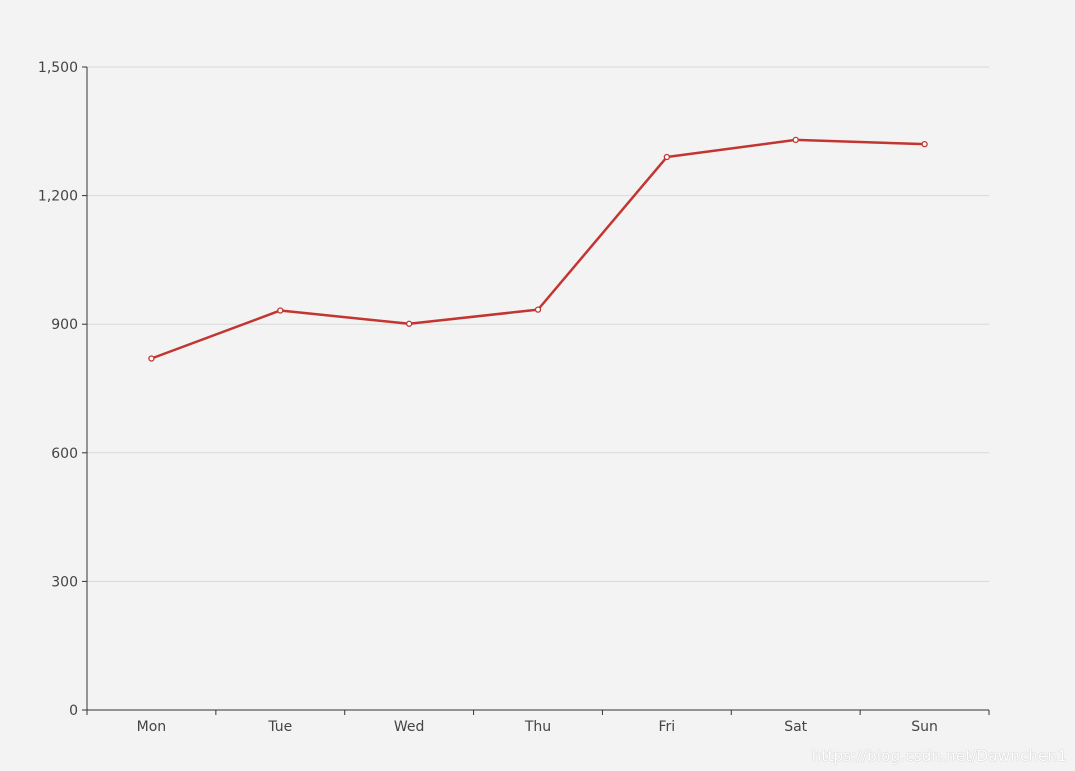 This screenshot has width=1075, height=771. What do you see at coordinates (409, 727) in the screenshot?
I see `x-tick-label-wed: Wed` at bounding box center [409, 727].